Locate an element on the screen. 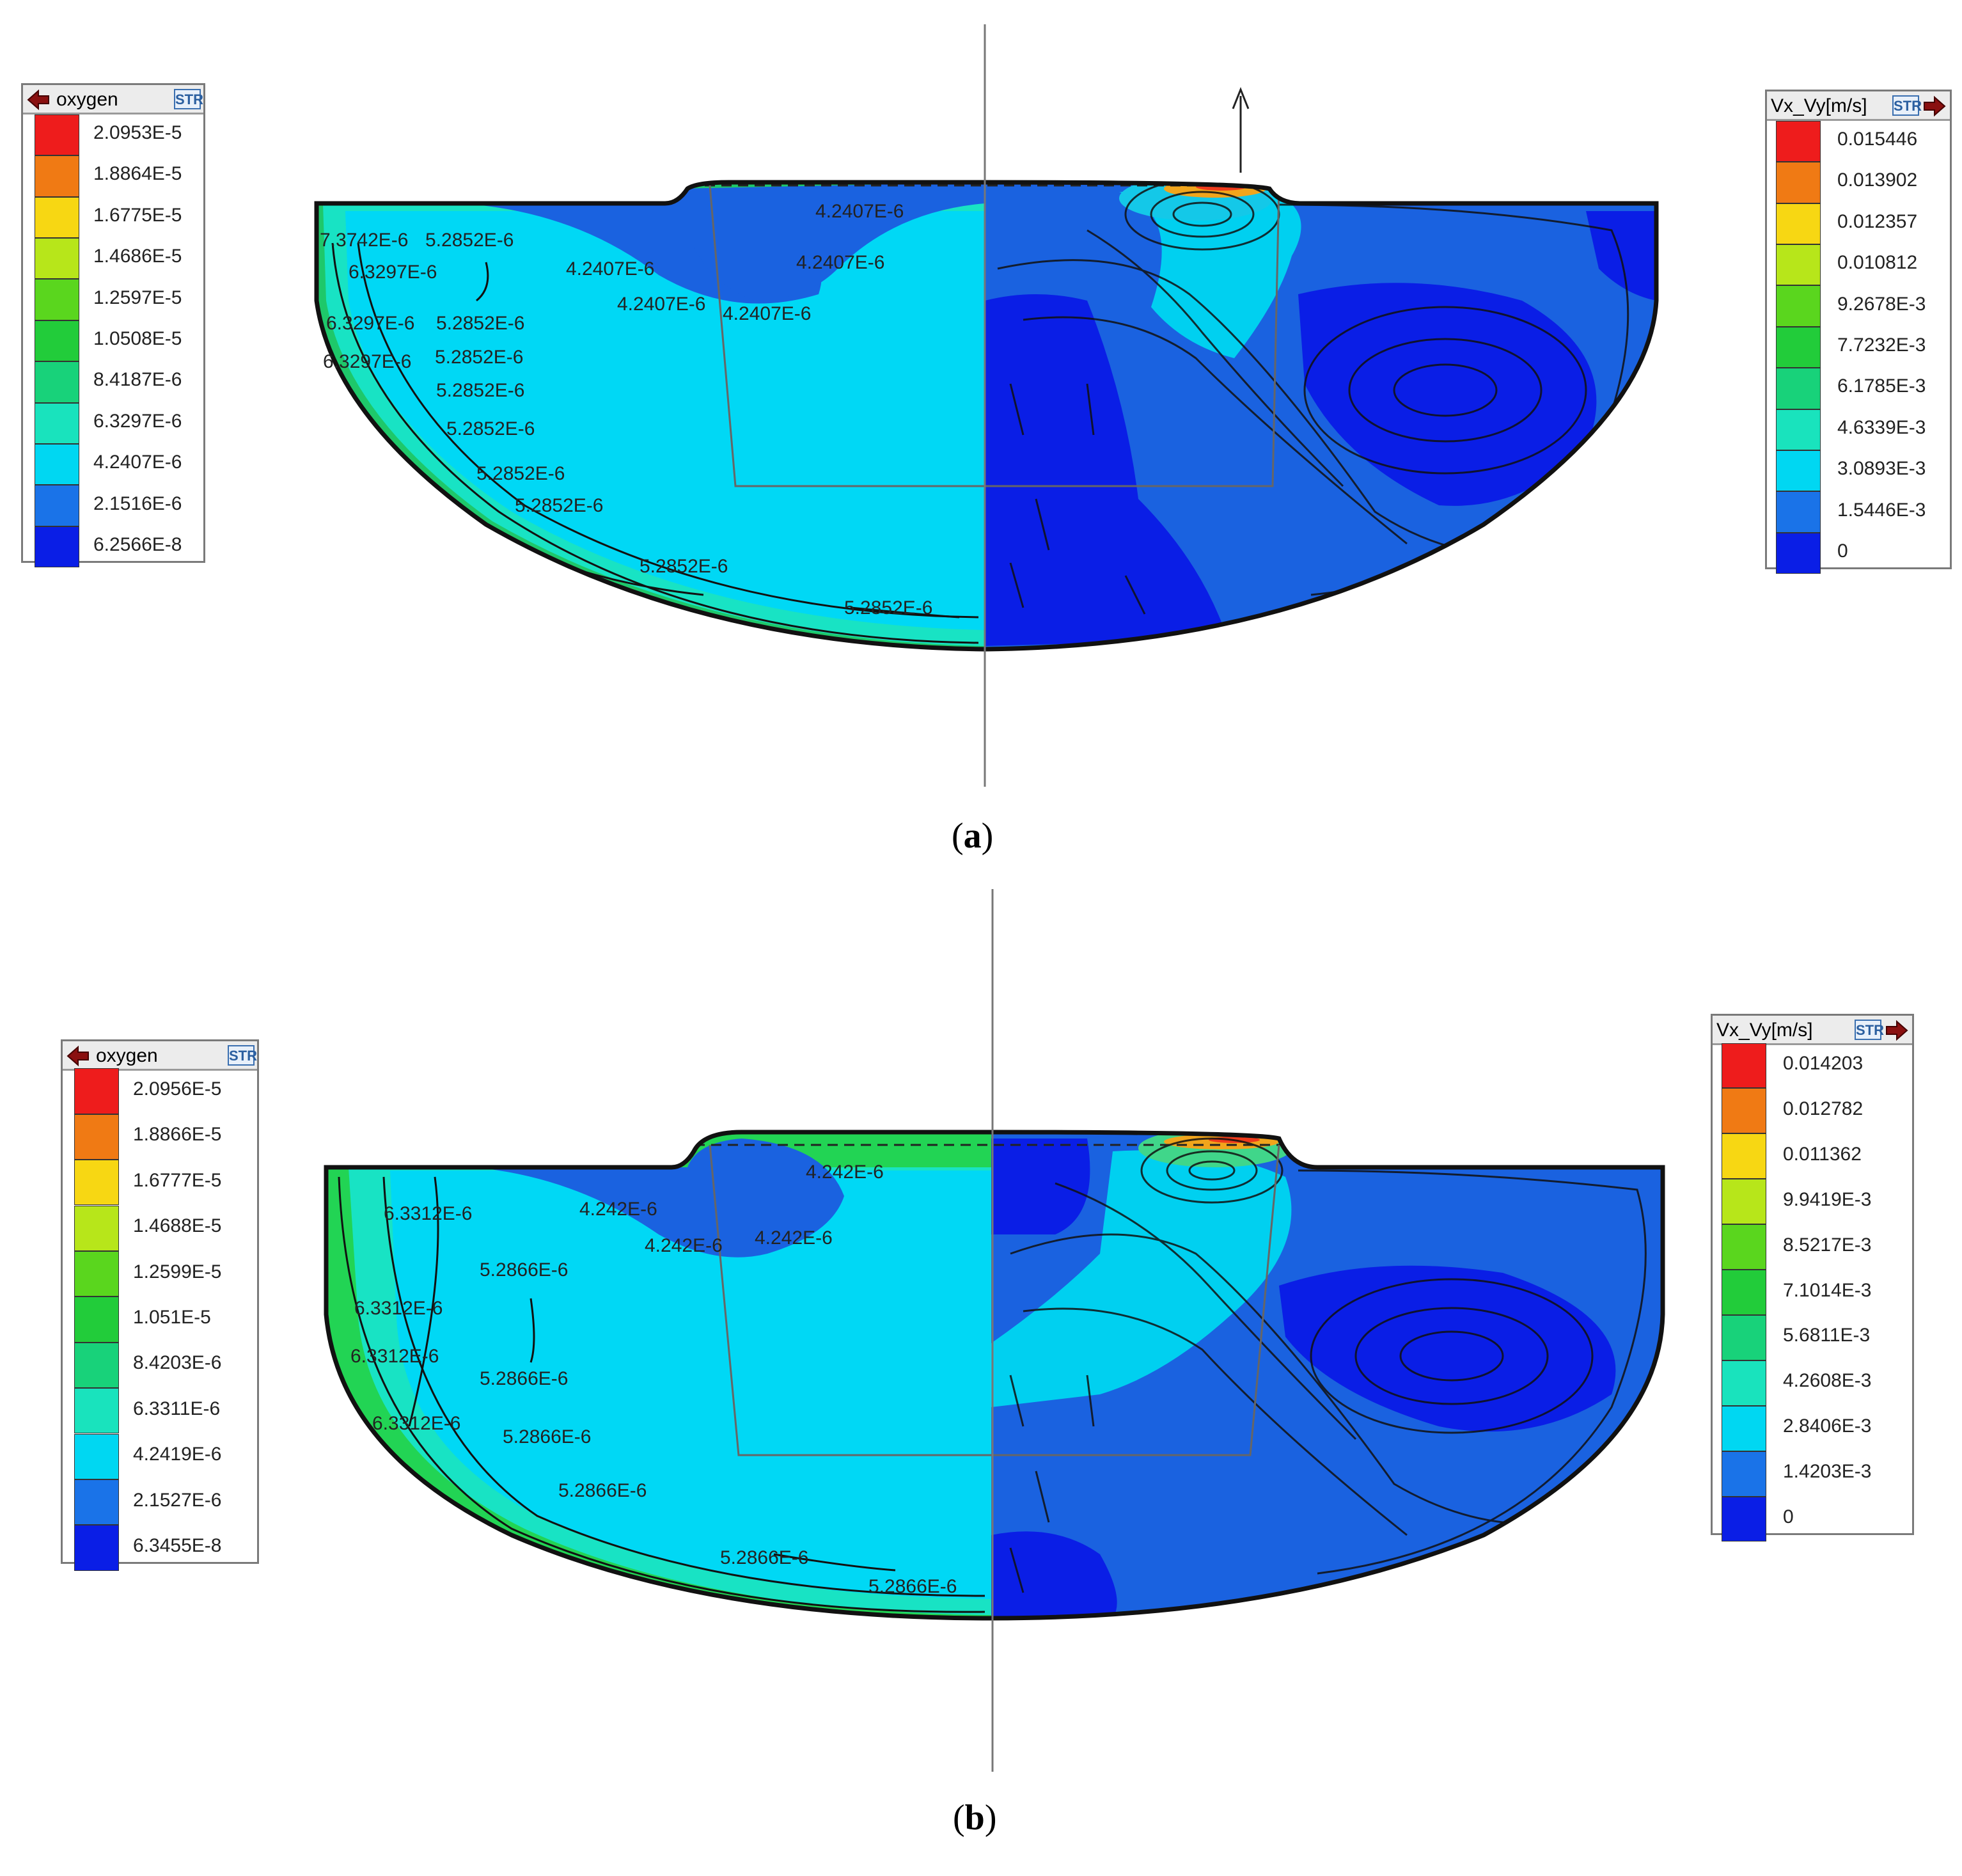 The image size is (1962, 1876). legend-value: 9.2678E-3 is located at coordinates (1881, 304).